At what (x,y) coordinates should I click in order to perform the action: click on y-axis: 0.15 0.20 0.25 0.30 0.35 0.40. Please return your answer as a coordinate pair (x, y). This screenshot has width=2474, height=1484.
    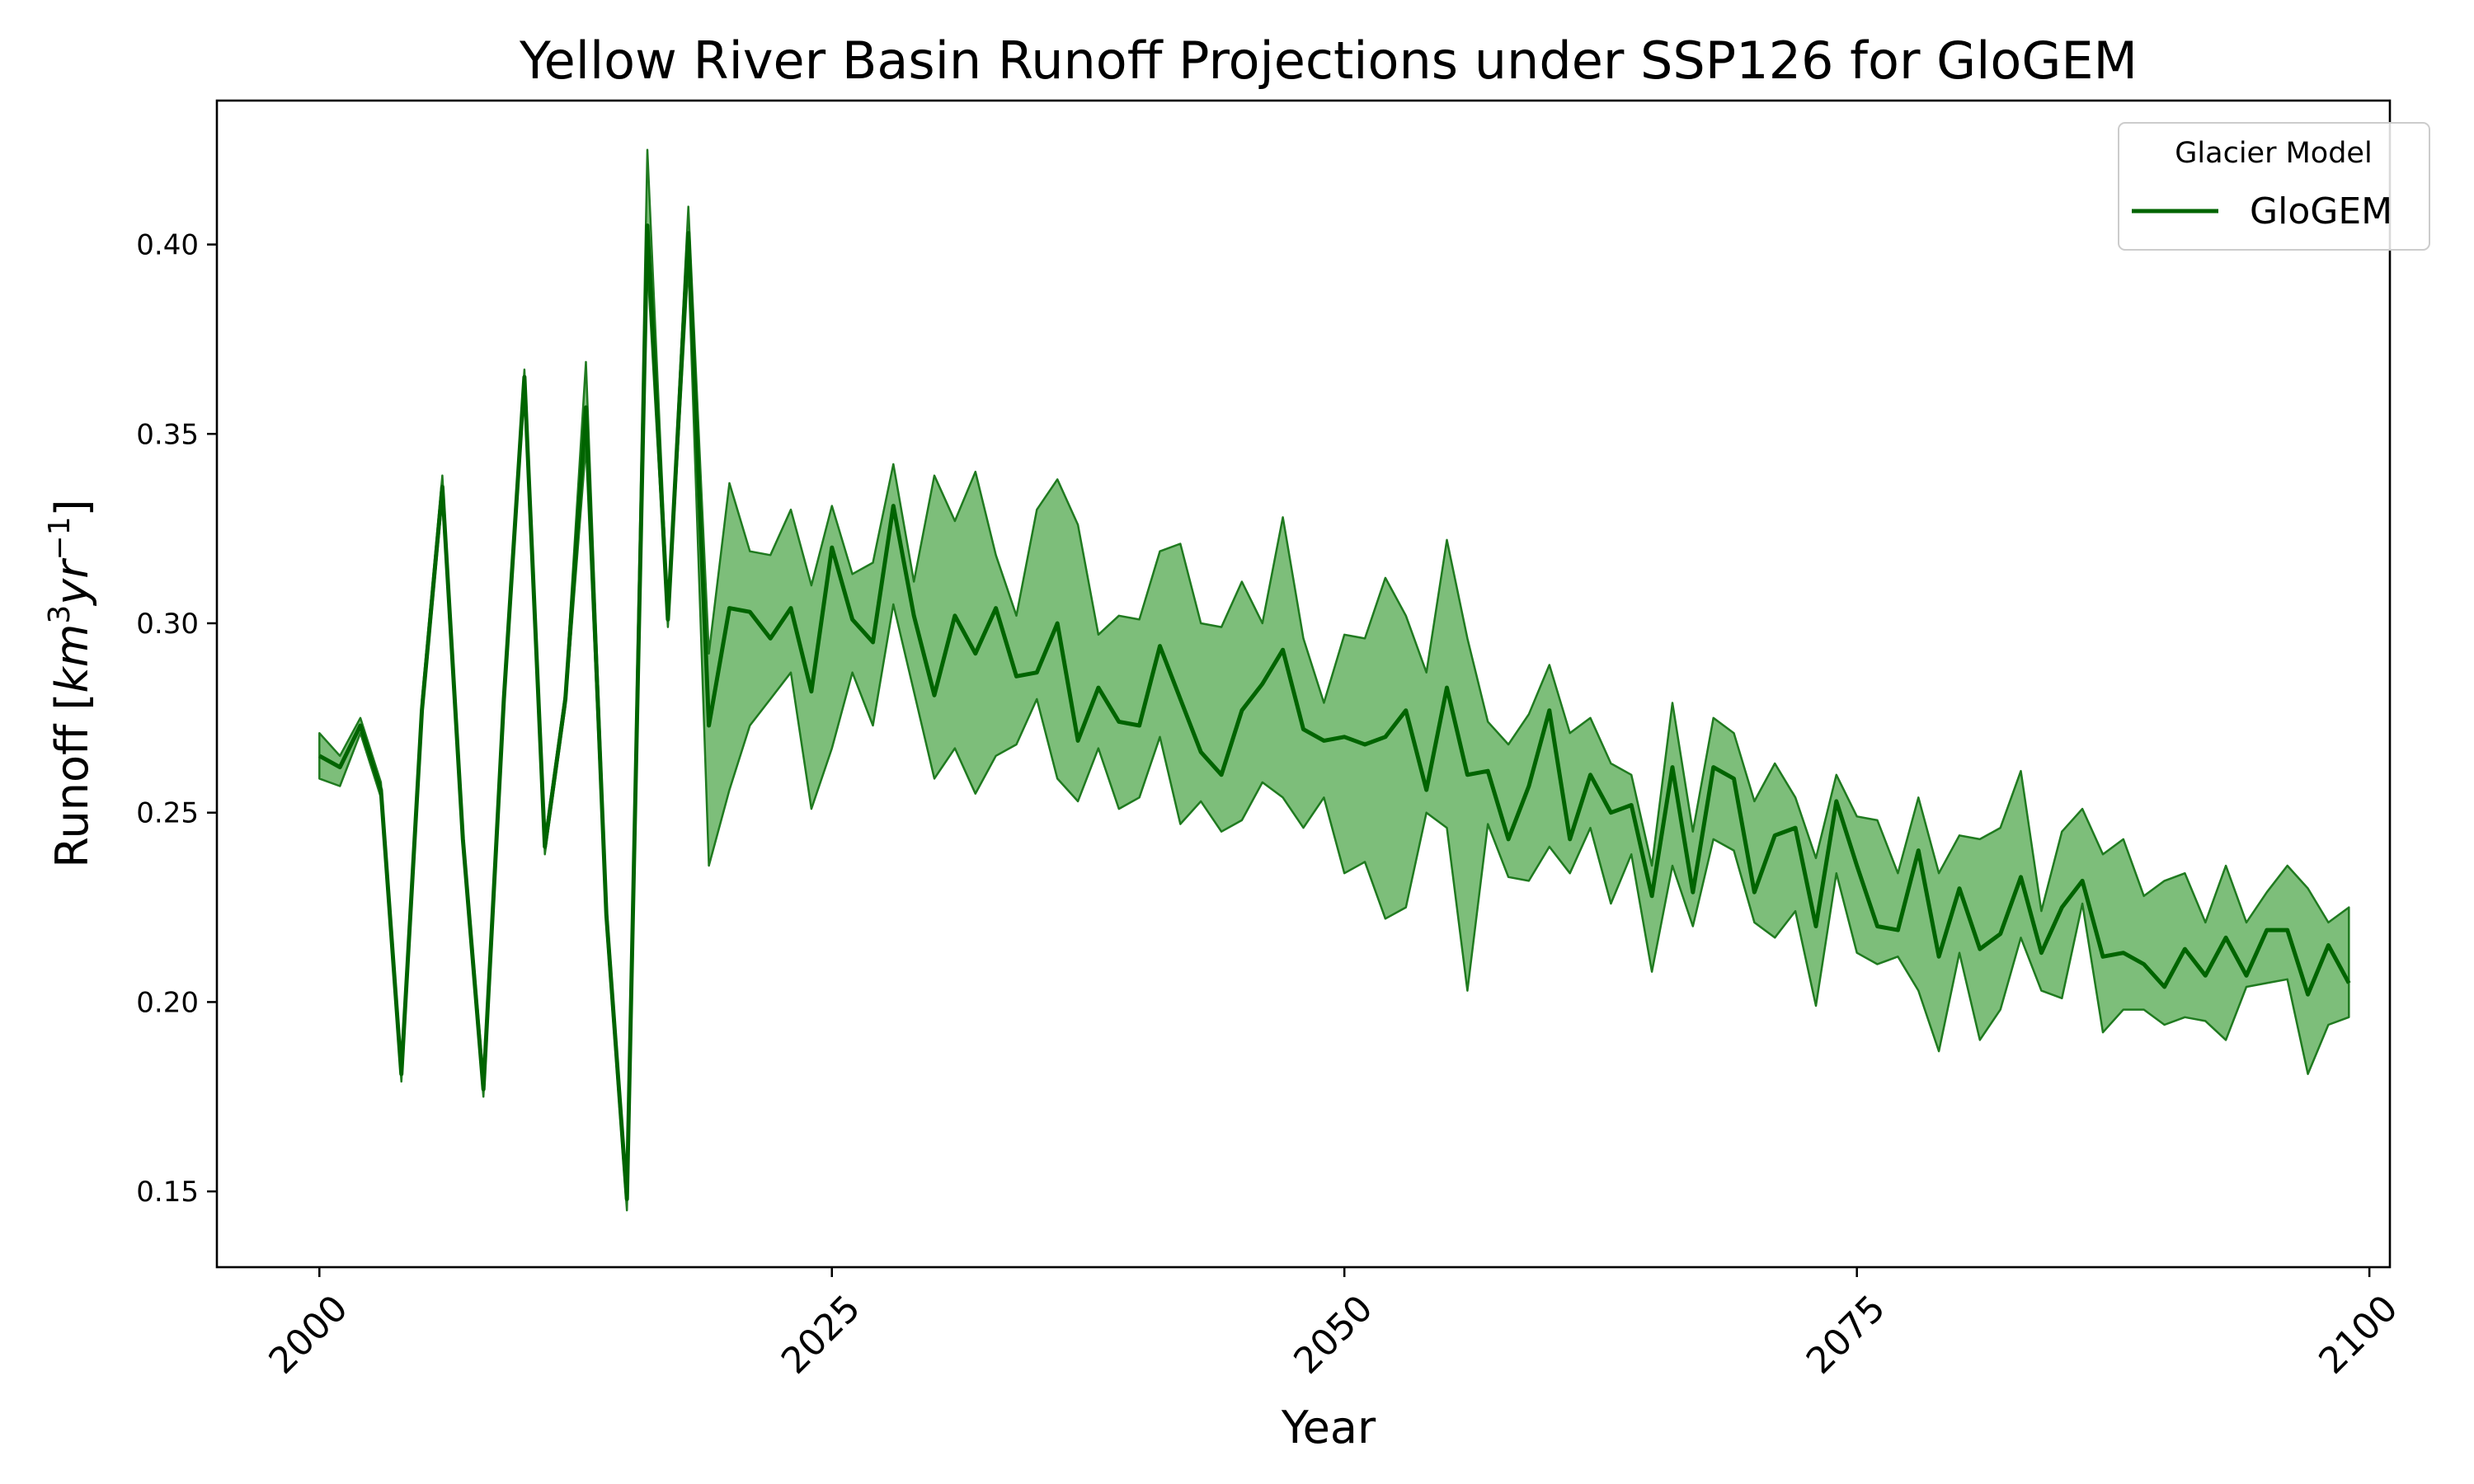
    Looking at the image, I should click on (176, 719).